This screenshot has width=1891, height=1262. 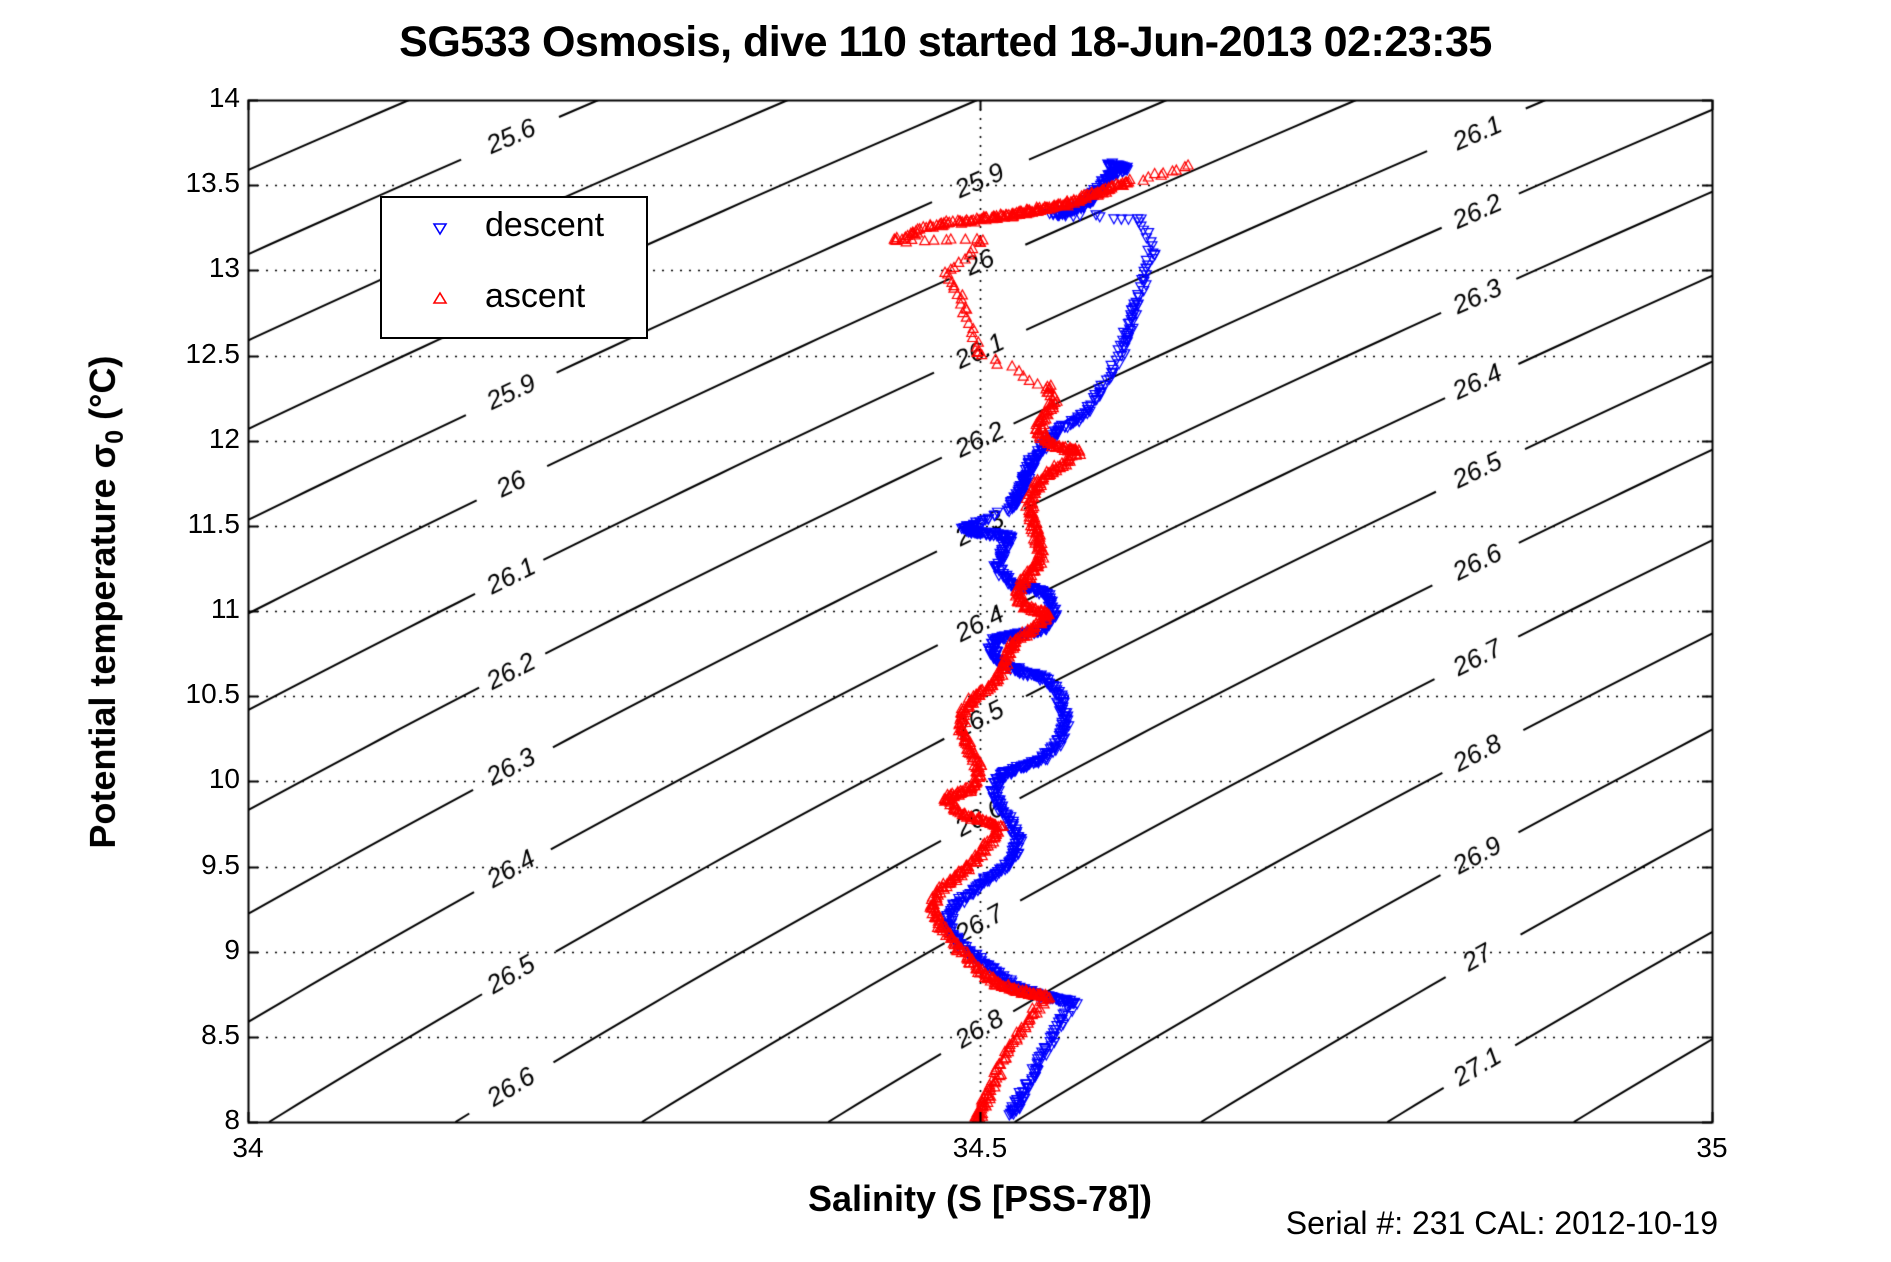 What do you see at coordinates (1712, 1147) in the screenshot?
I see `x-tick-label: 35` at bounding box center [1712, 1147].